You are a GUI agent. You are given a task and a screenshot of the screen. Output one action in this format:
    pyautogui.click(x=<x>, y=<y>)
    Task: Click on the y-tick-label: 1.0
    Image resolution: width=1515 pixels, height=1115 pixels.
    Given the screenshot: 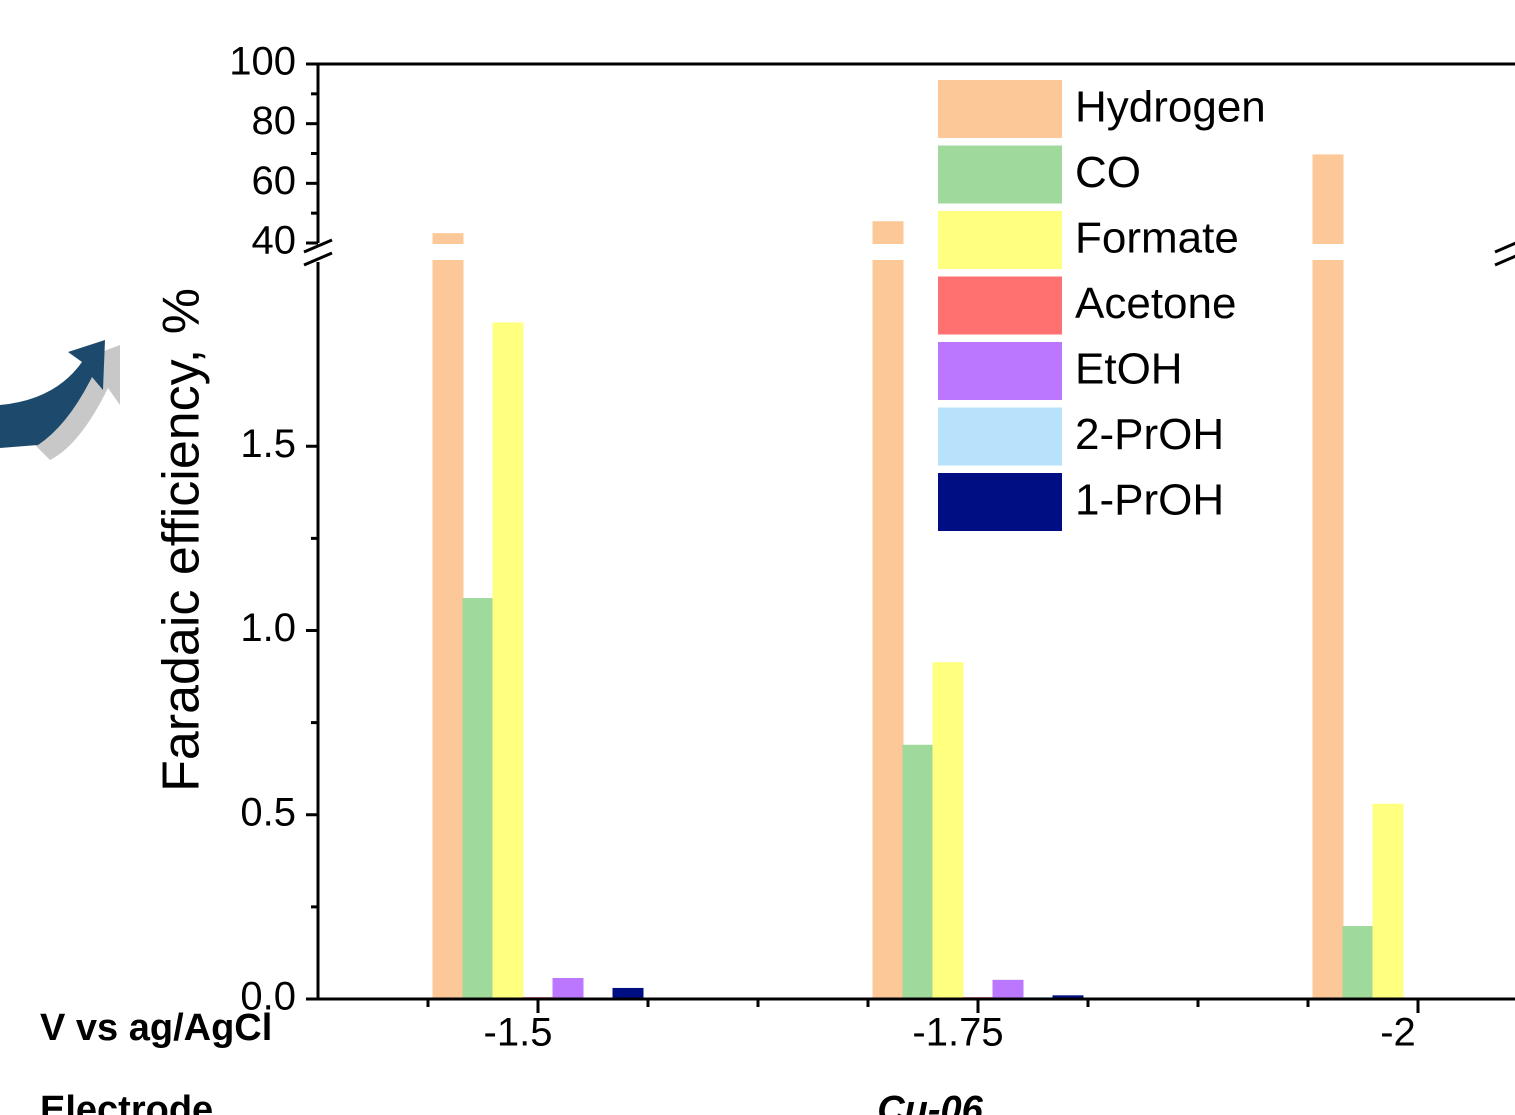 What is the action you would take?
    pyautogui.click(x=268, y=628)
    